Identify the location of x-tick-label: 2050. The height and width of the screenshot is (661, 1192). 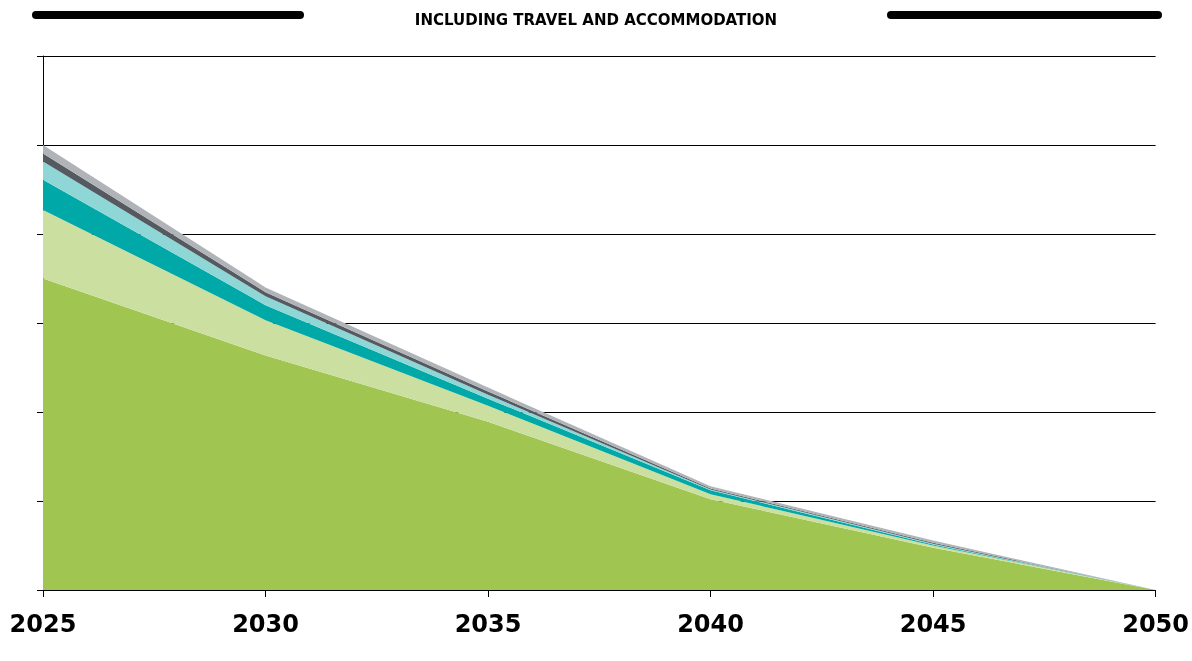
(1155, 624).